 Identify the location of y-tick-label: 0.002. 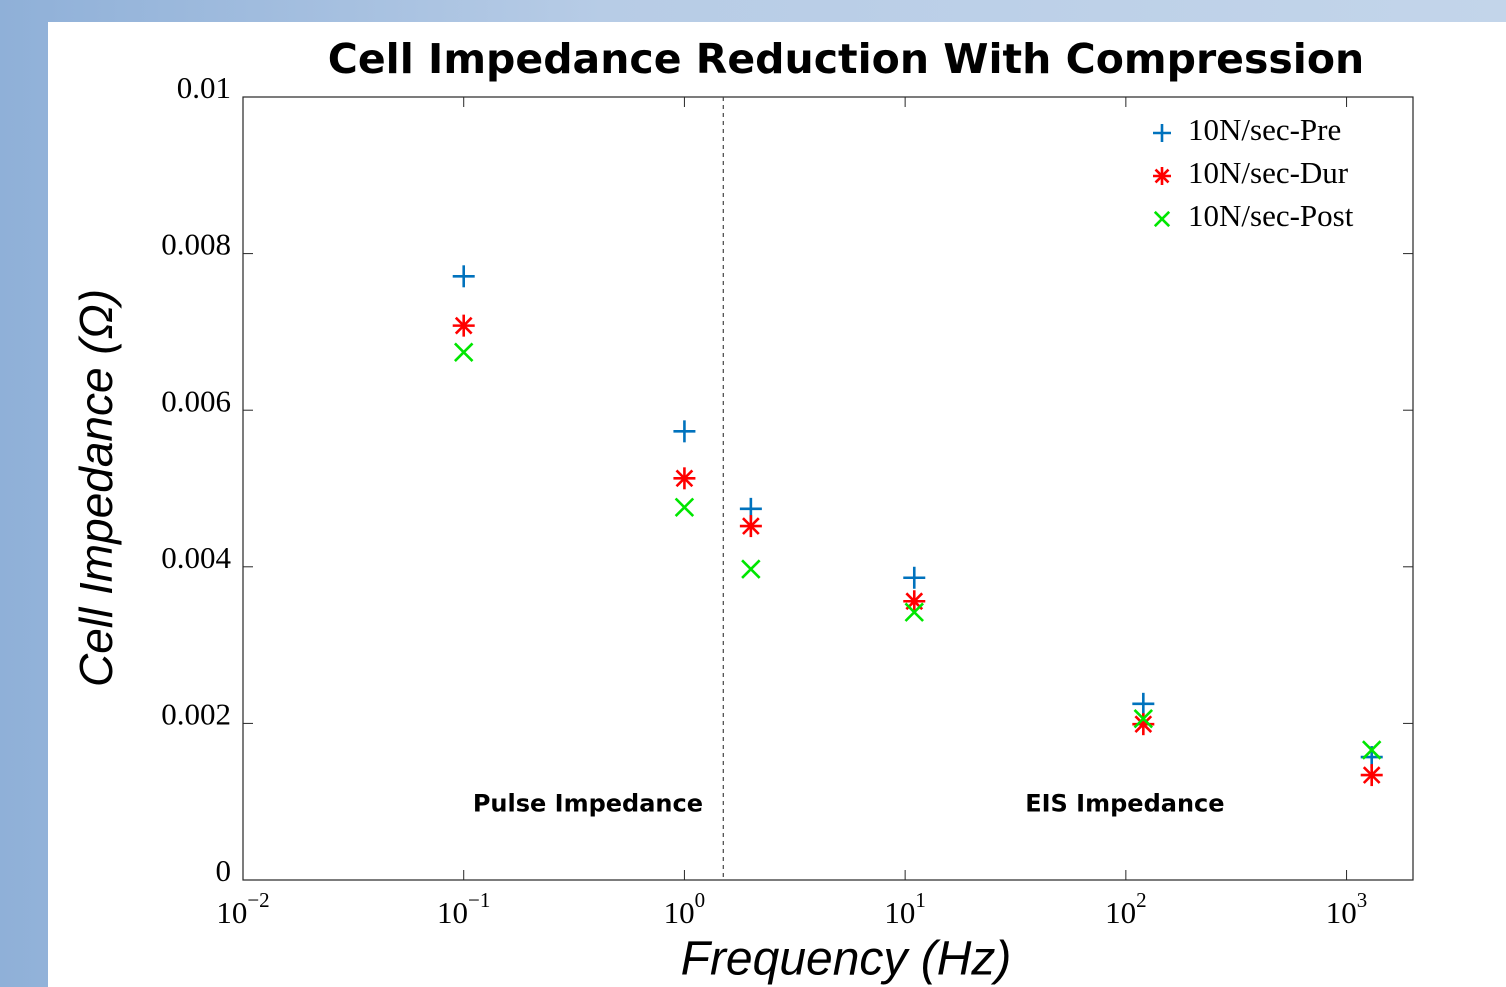
(196, 714).